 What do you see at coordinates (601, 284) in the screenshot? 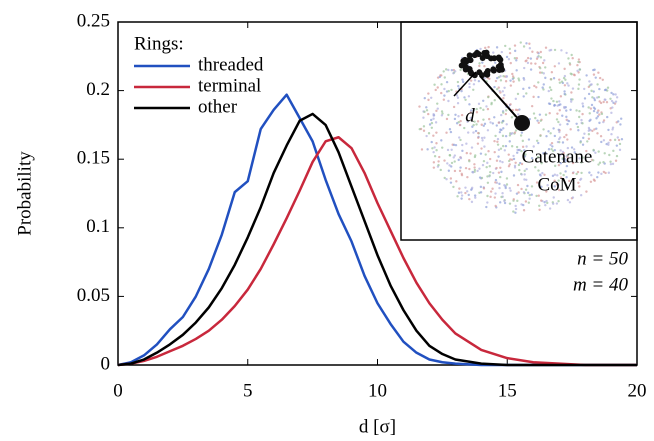
I see `annotation: m = 40` at bounding box center [601, 284].